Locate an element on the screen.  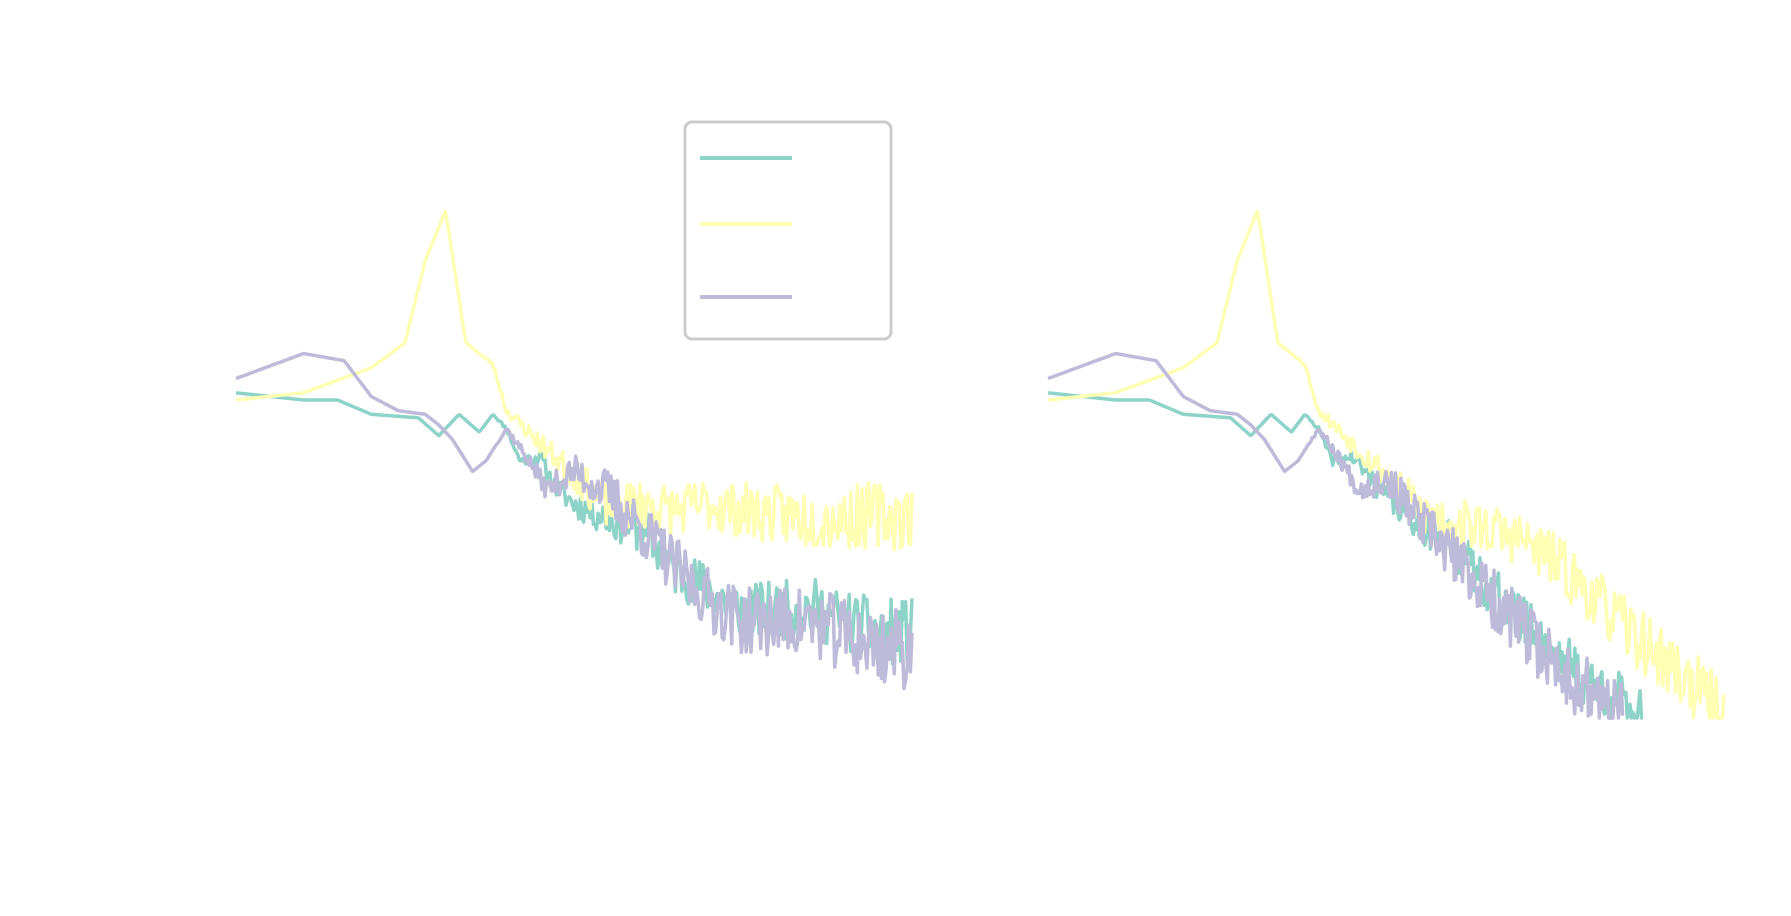
legend is located at coordinates (788, 230).